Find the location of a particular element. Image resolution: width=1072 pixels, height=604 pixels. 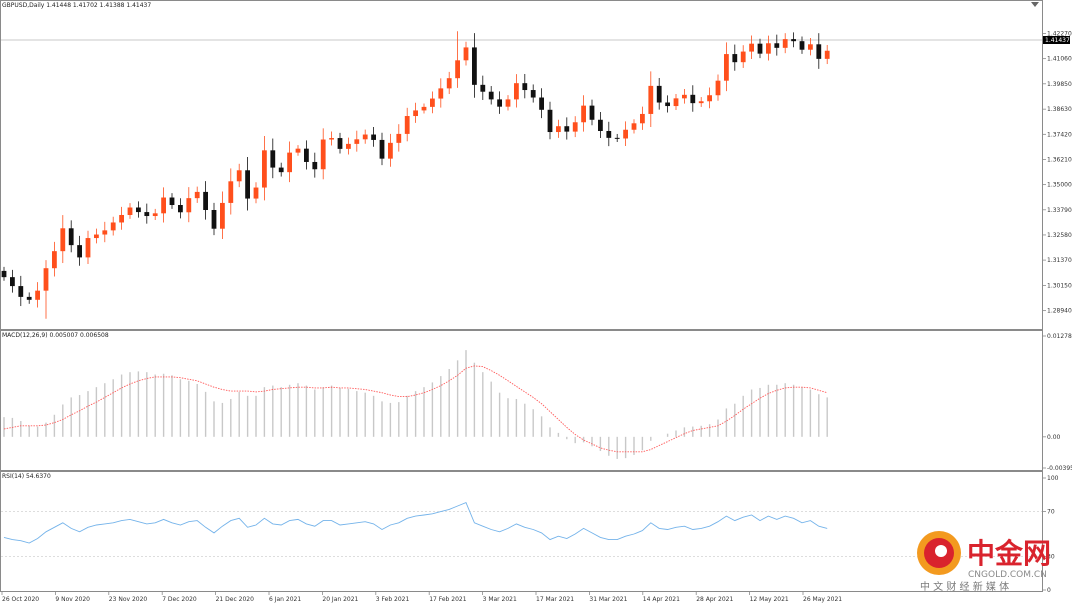

price-tick-label: 1.41060 is located at coordinates (1059, 59).